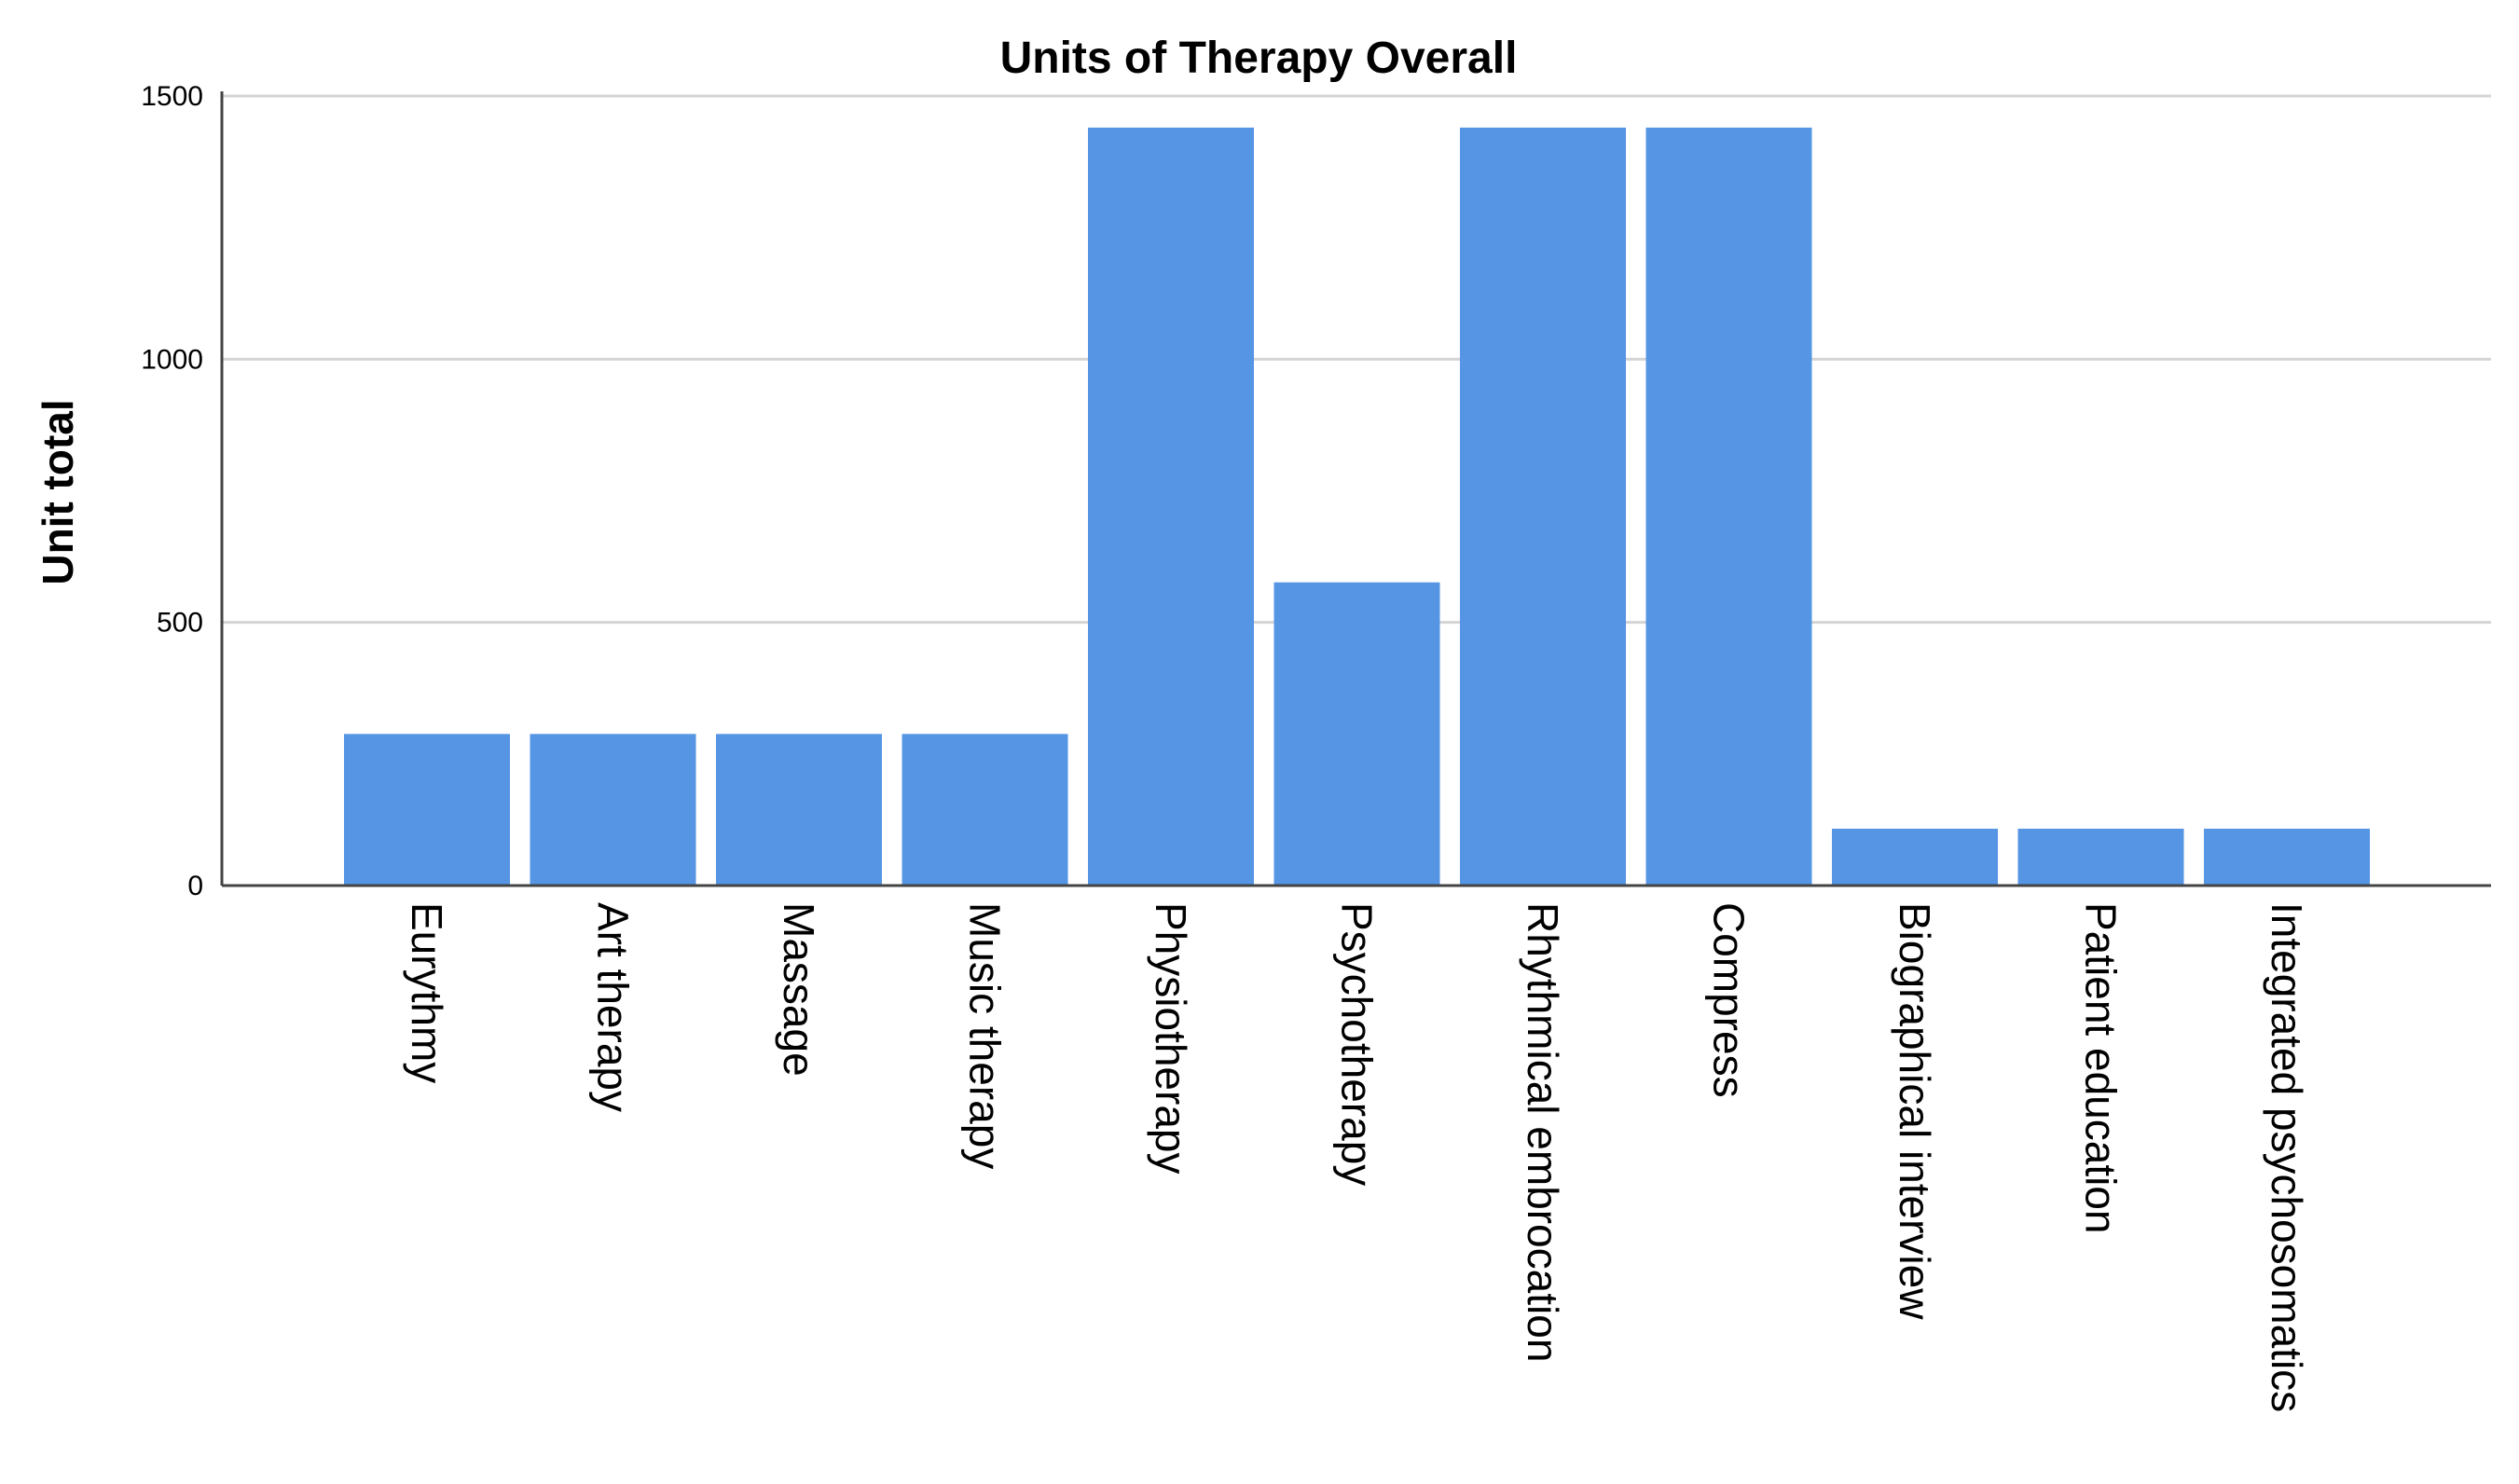 Image resolution: width=2519 pixels, height=1484 pixels. Describe the element at coordinates (985, 1035) in the screenshot. I see `x-tick-label: Music therapy` at that location.